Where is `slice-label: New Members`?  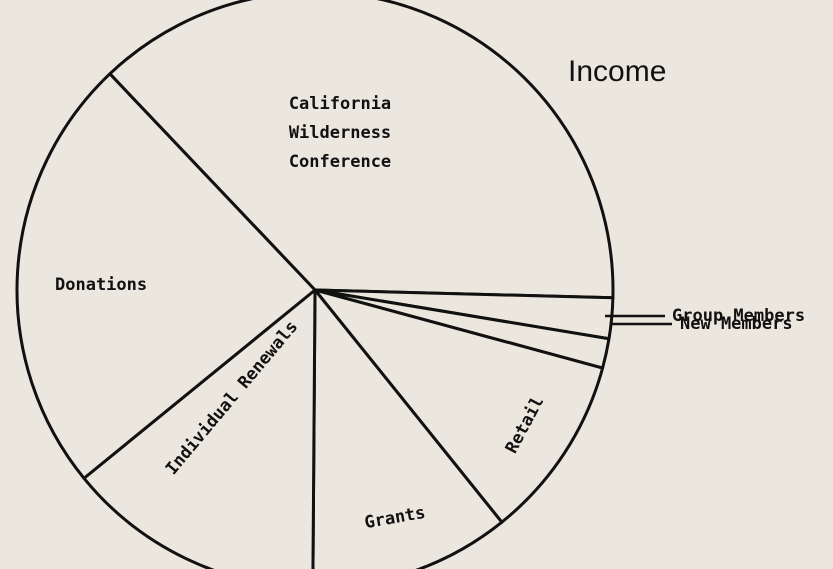 slice-label: New Members is located at coordinates (736, 324).